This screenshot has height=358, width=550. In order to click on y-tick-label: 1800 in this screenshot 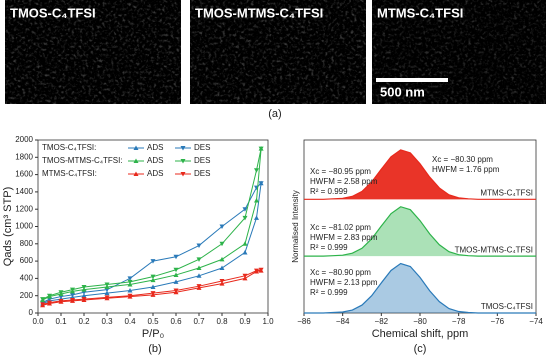, I will do `click(24, 156)`.